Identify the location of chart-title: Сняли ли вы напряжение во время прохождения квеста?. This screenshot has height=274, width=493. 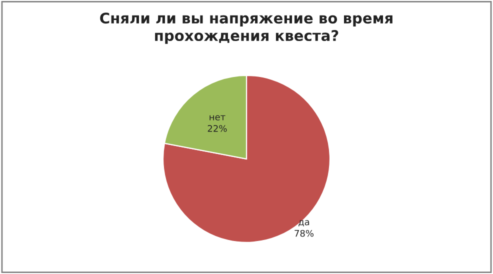
(246, 28).